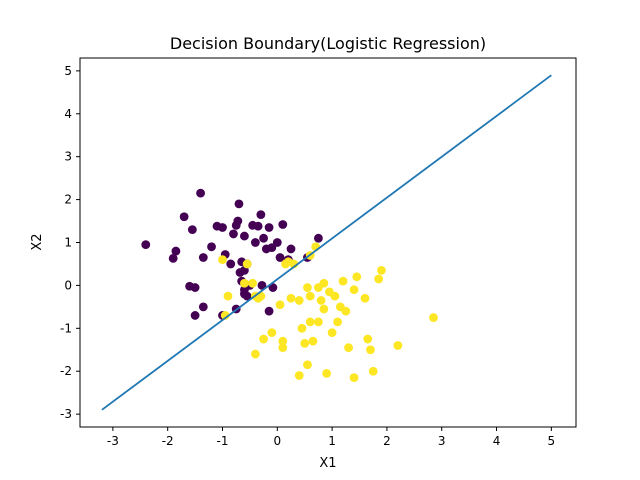 Image resolution: width=640 pixels, height=480 pixels. Describe the element at coordinates (66, 414) in the screenshot. I see `y-tick-label: -3` at that location.